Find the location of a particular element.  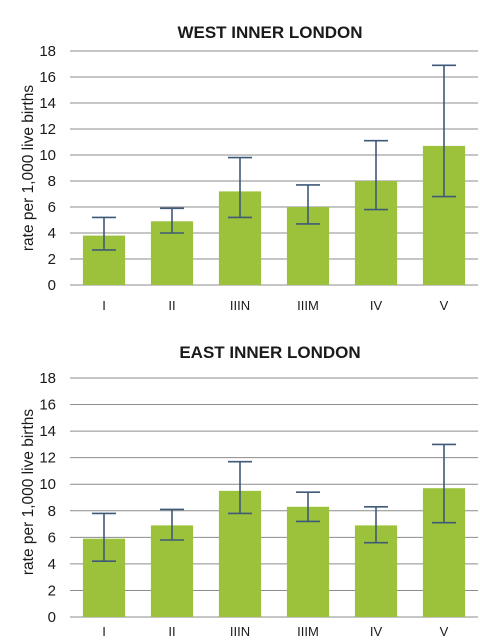

chart-title: WEST INNER LONDON is located at coordinates (269, 32).